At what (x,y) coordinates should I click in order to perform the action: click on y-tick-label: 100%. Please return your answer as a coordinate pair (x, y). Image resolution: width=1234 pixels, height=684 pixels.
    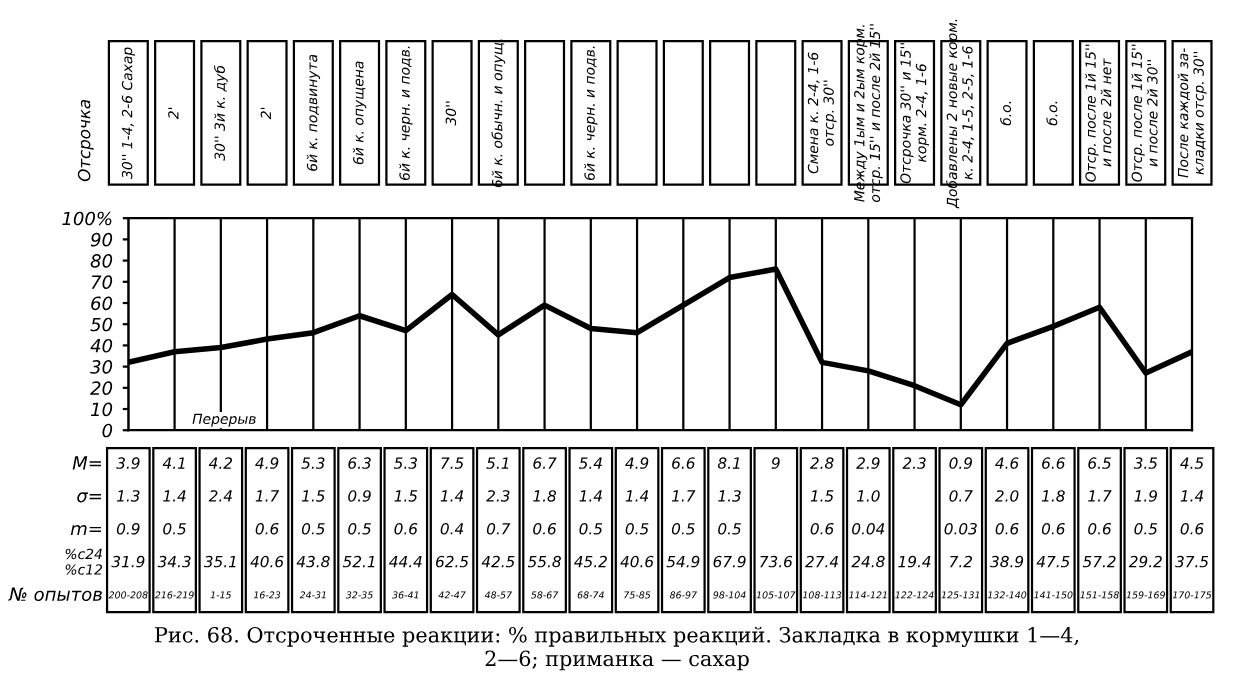
    Looking at the image, I should click on (87, 218).